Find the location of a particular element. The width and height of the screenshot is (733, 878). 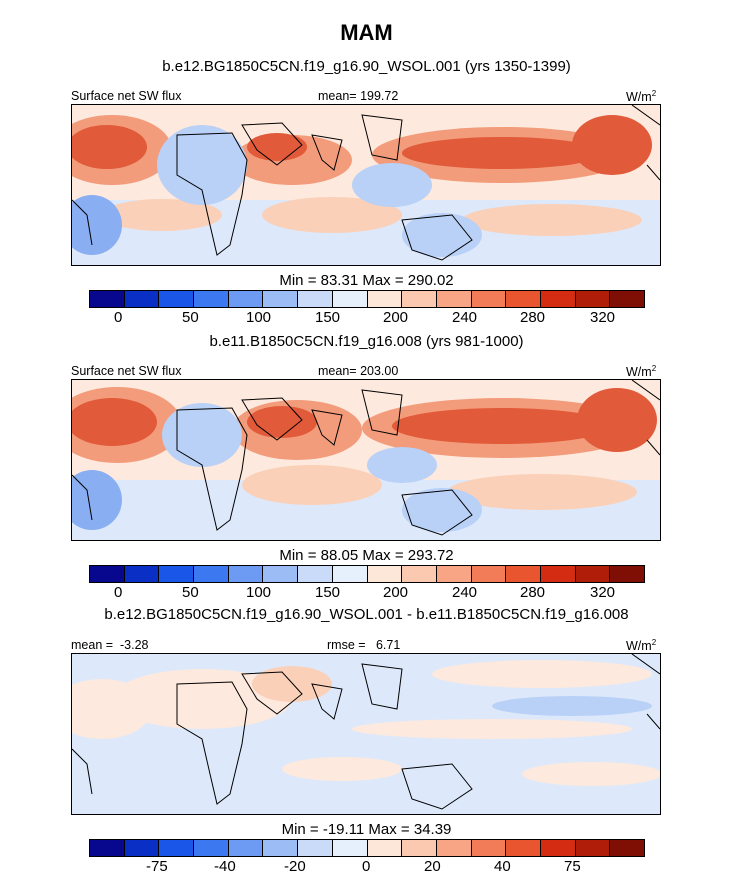

panel2-coast-africa is located at coordinates (212, 469).